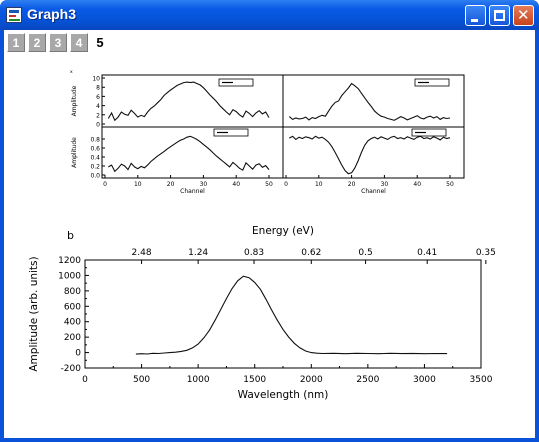  Describe the element at coordinates (369, 101) in the screenshot. I see `panel-top-right-series` at that location.